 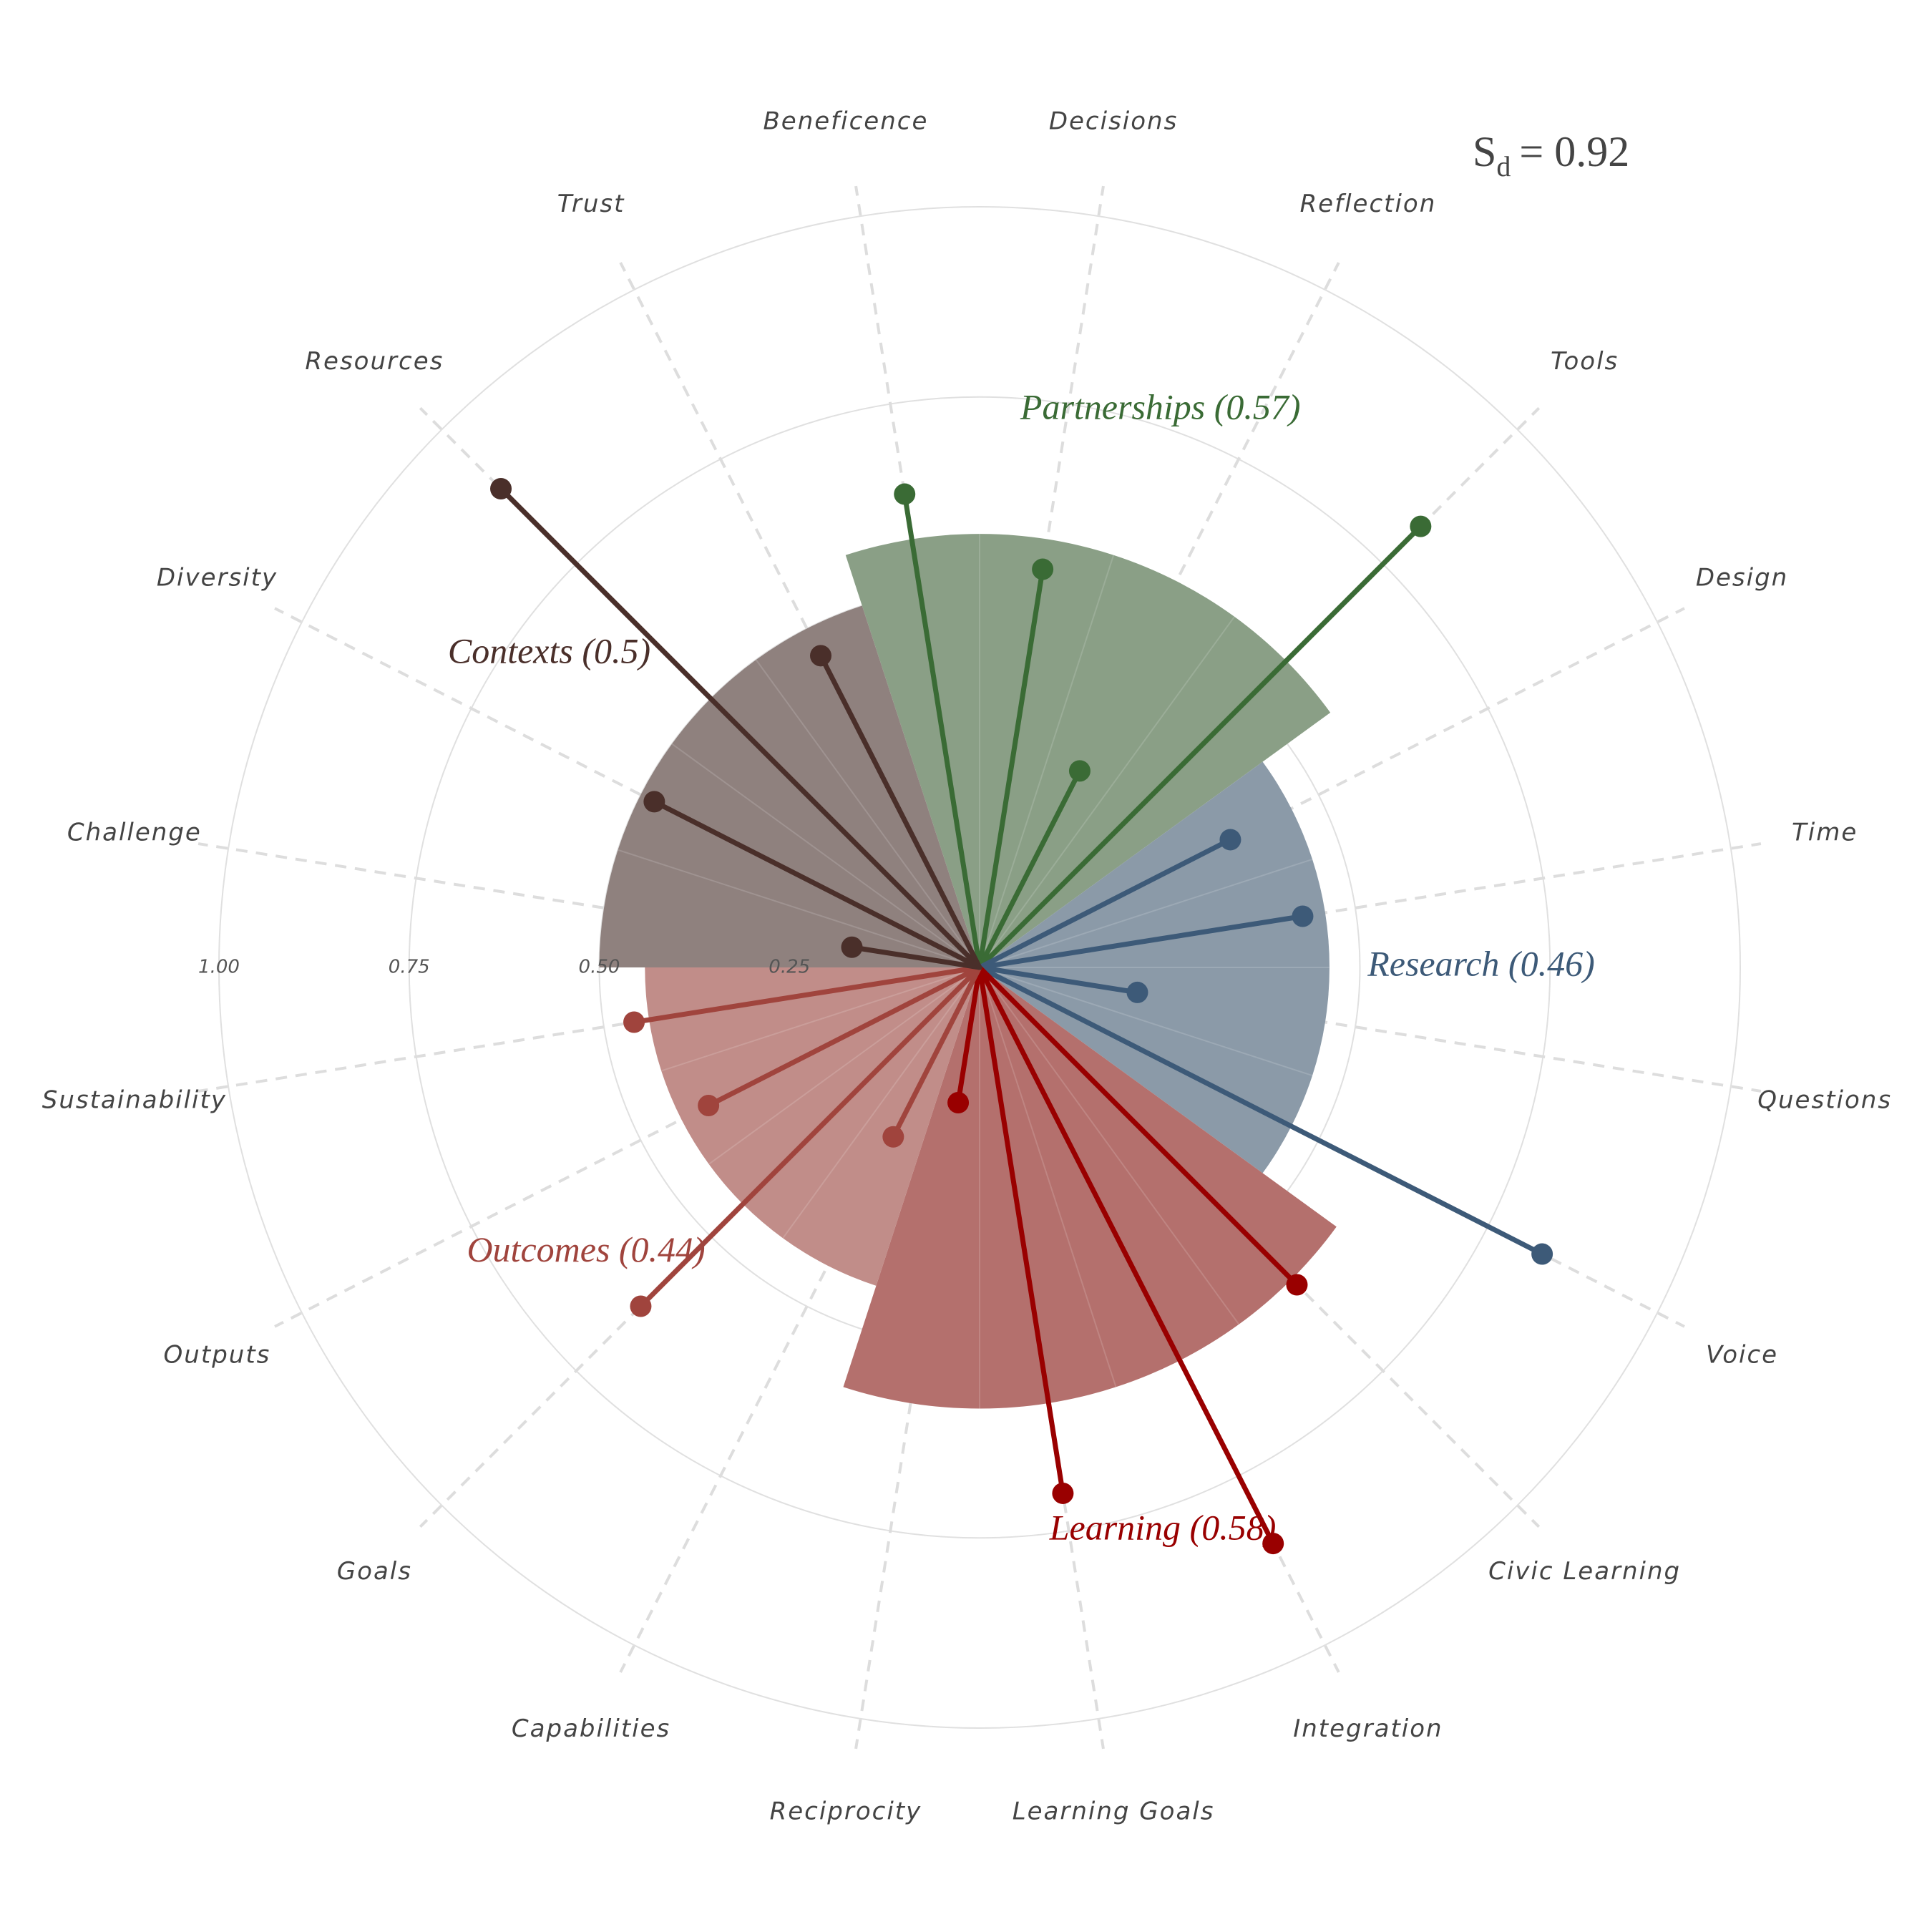 I want to click on category-label: Outputs, so click(x=217, y=1354).